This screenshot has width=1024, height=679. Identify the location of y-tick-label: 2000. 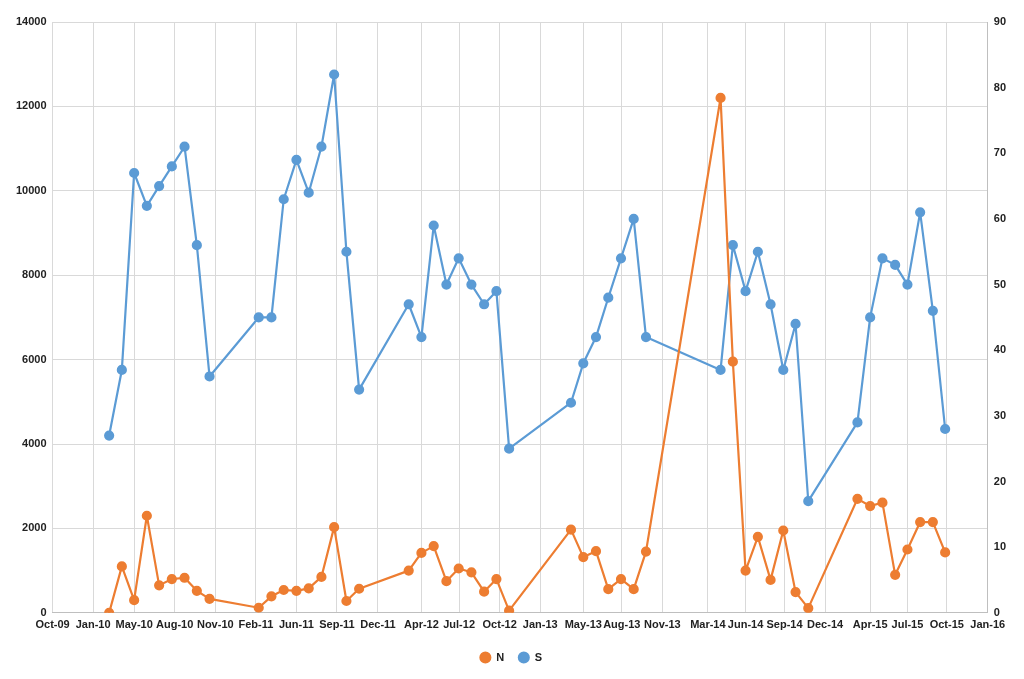
(34, 527).